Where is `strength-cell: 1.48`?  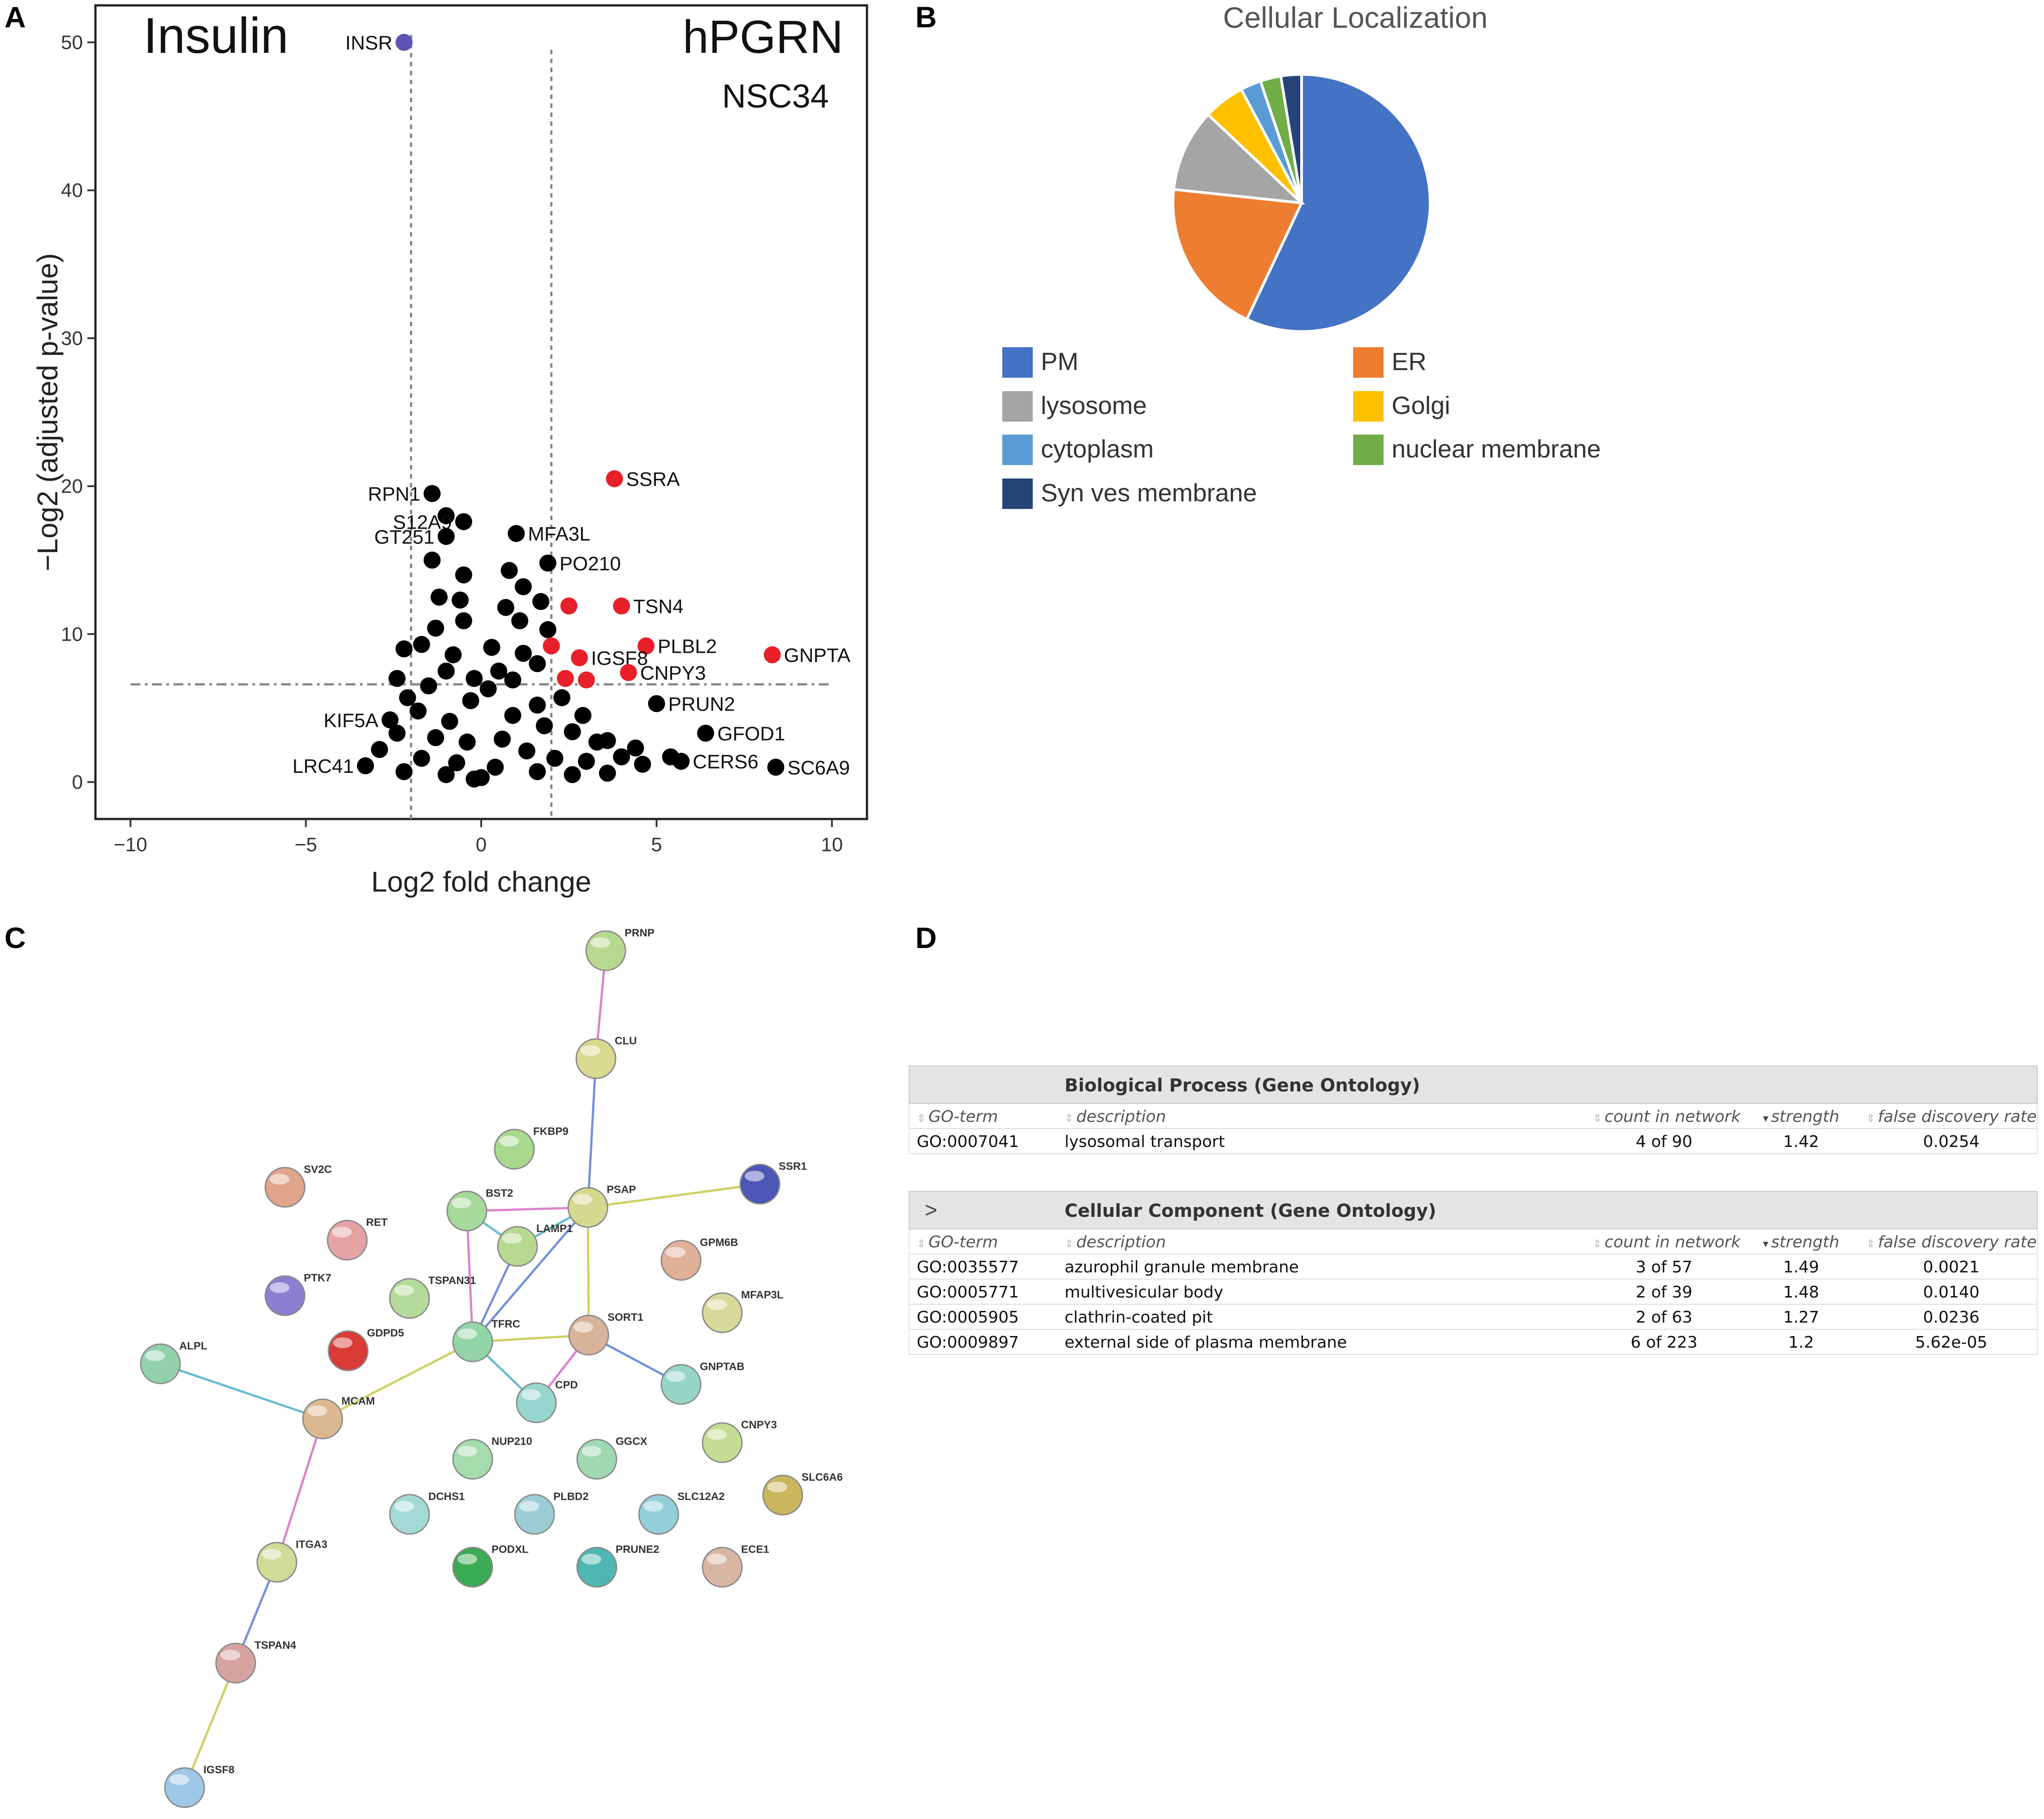 strength-cell: 1.48 is located at coordinates (1802, 1292).